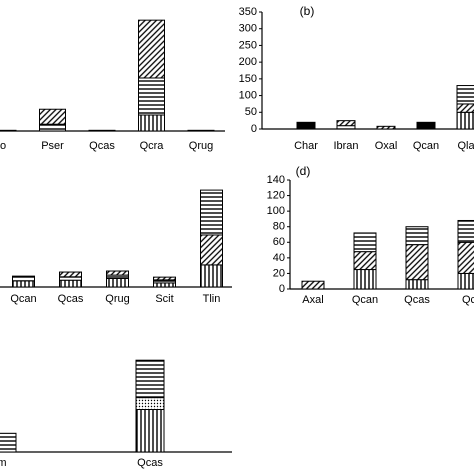 Image resolution: width=474 pixels, height=474 pixels. What do you see at coordinates (312, 300) in the screenshot?
I see `x-tick-label: Axal` at bounding box center [312, 300].